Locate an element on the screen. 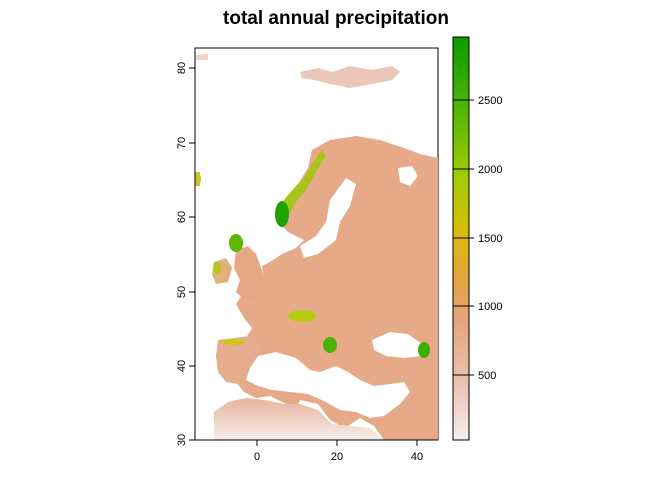  y-tick-label: 80 is located at coordinates (182, 68).